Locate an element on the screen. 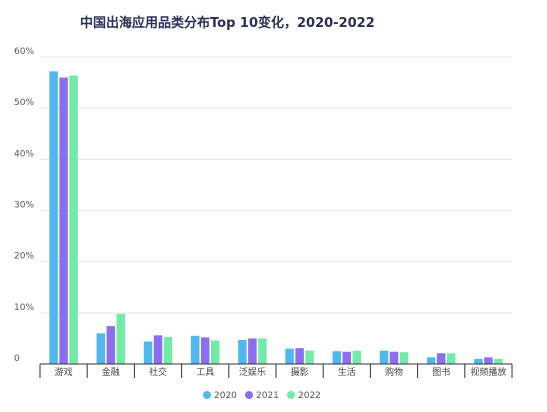 Image resolution: width=547 pixels, height=412 pixels. y-tick-label: 10% is located at coordinates (24, 308).